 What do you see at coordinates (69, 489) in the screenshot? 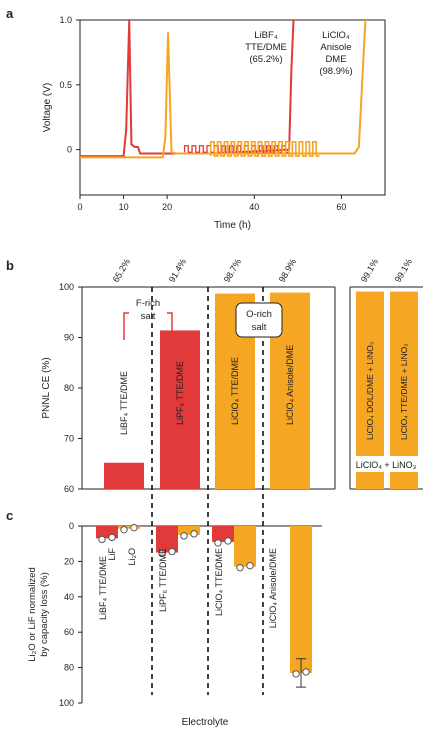
I see `b-ytick-label: 60` at bounding box center [69, 489].